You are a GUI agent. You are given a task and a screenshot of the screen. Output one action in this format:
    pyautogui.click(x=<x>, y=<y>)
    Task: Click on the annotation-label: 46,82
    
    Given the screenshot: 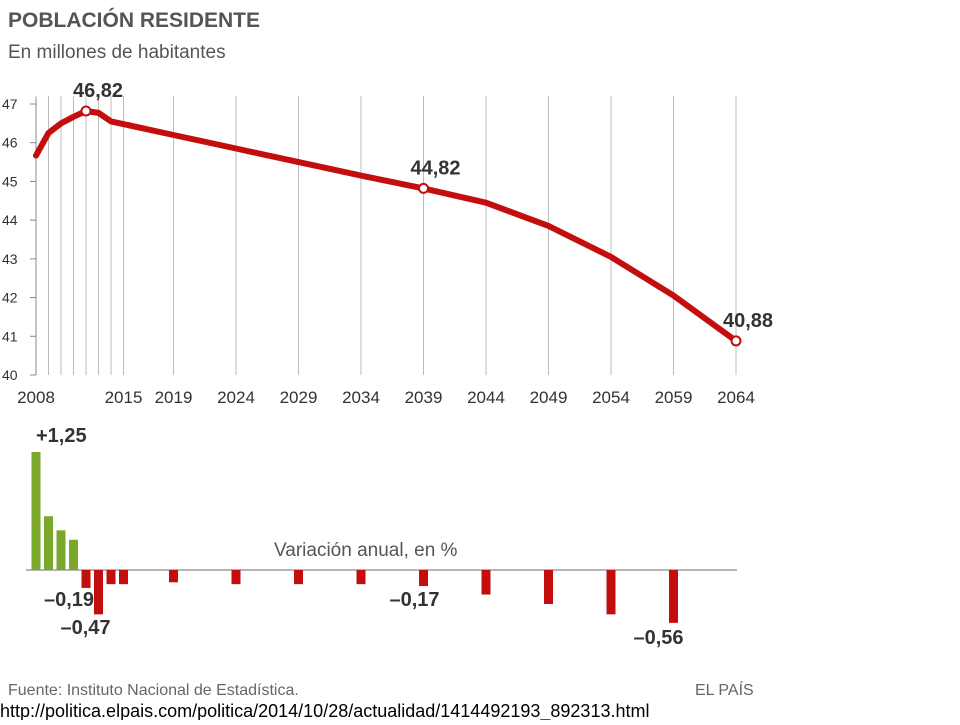 What is the action you would take?
    pyautogui.click(x=98, y=91)
    